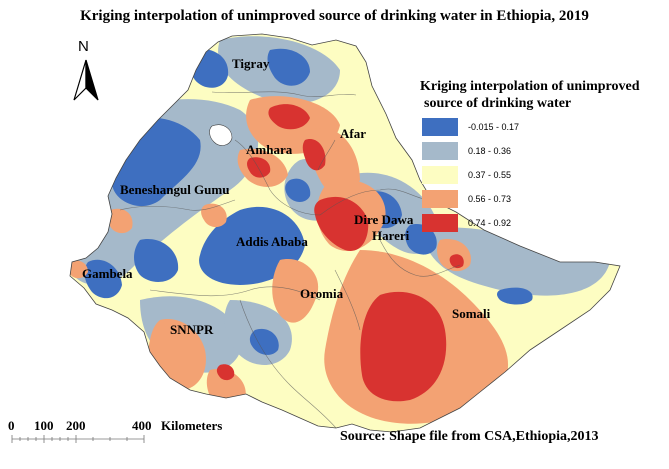 The height and width of the screenshot is (469, 669). What do you see at coordinates (322, 293) in the screenshot?
I see `region-label-oromia: Oromia` at bounding box center [322, 293].